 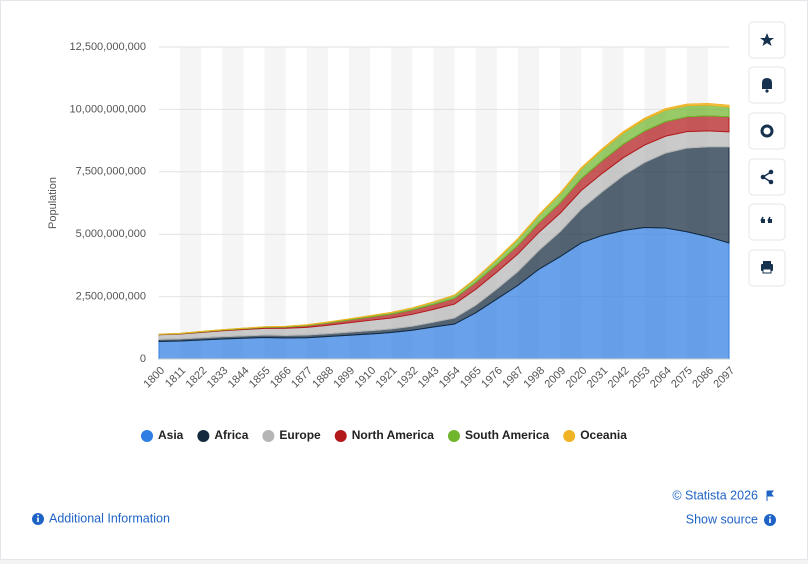 I want to click on x-tick-label: 2097, so click(x=724, y=378).